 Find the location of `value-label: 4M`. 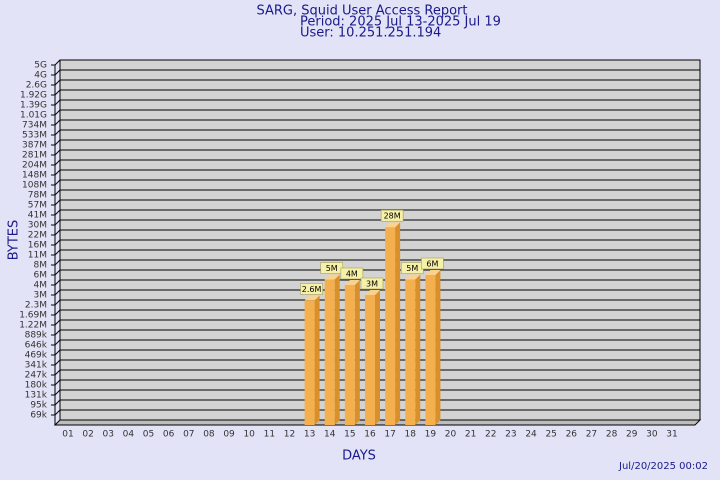

value-label: 4M is located at coordinates (352, 274).